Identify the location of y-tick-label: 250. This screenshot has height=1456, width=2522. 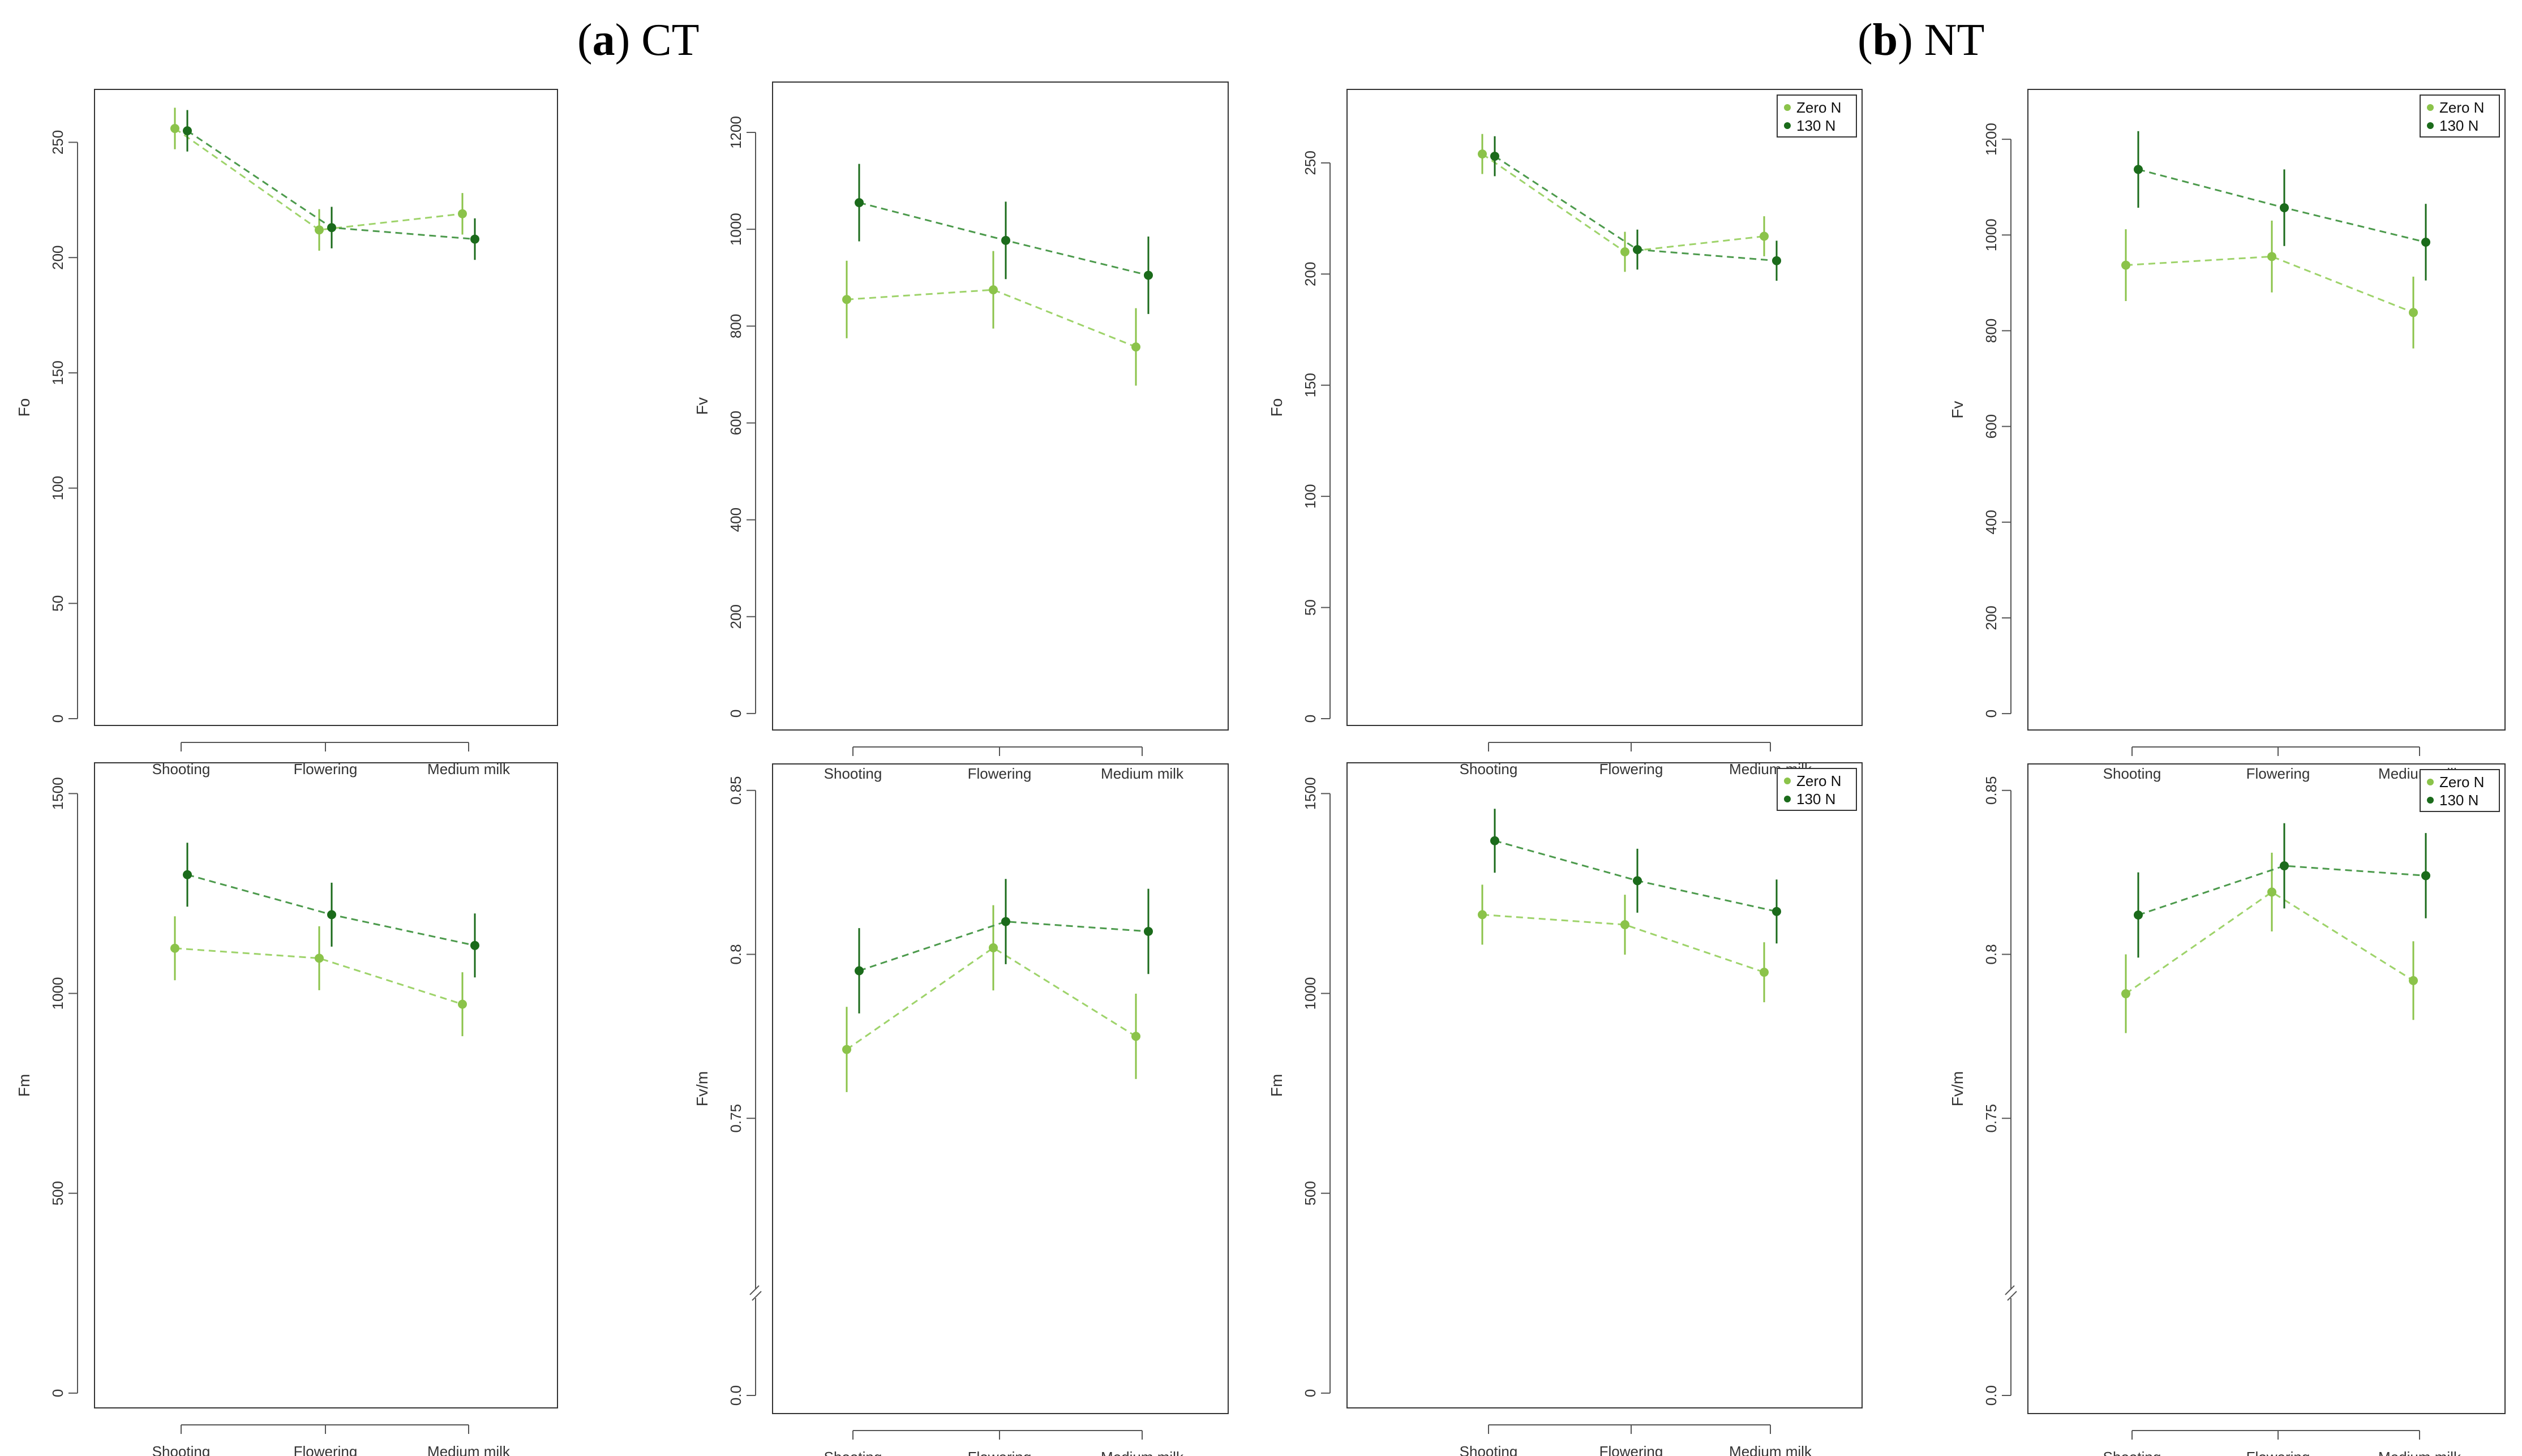
(58, 142).